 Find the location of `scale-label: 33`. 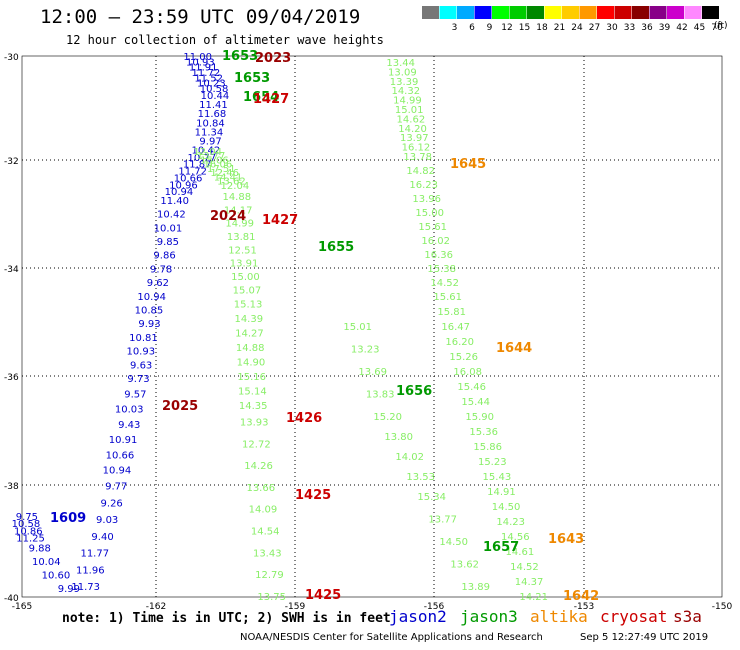

scale-label: 33 is located at coordinates (629, 28).